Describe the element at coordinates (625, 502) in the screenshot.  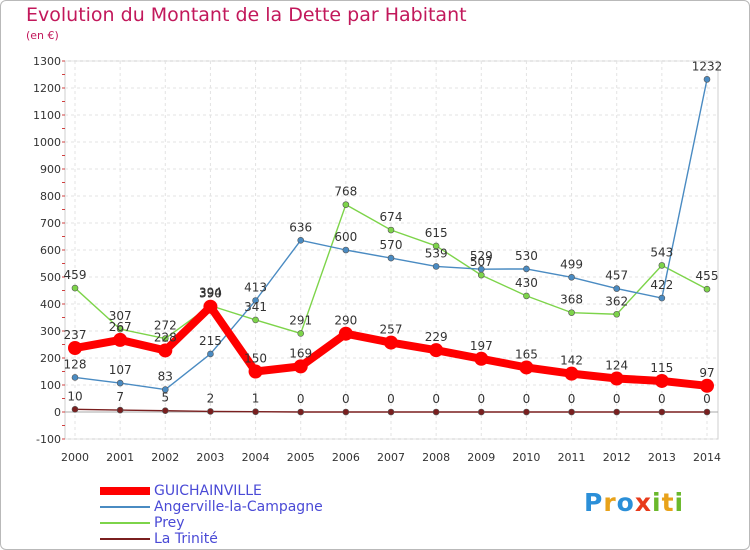
I see `logo-letter: o` at that location.